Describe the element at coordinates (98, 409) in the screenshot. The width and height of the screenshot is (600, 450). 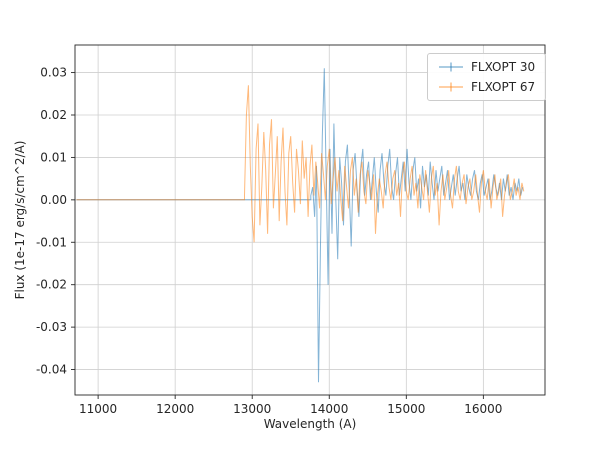
I see `x-tick-label: 11000` at that location.